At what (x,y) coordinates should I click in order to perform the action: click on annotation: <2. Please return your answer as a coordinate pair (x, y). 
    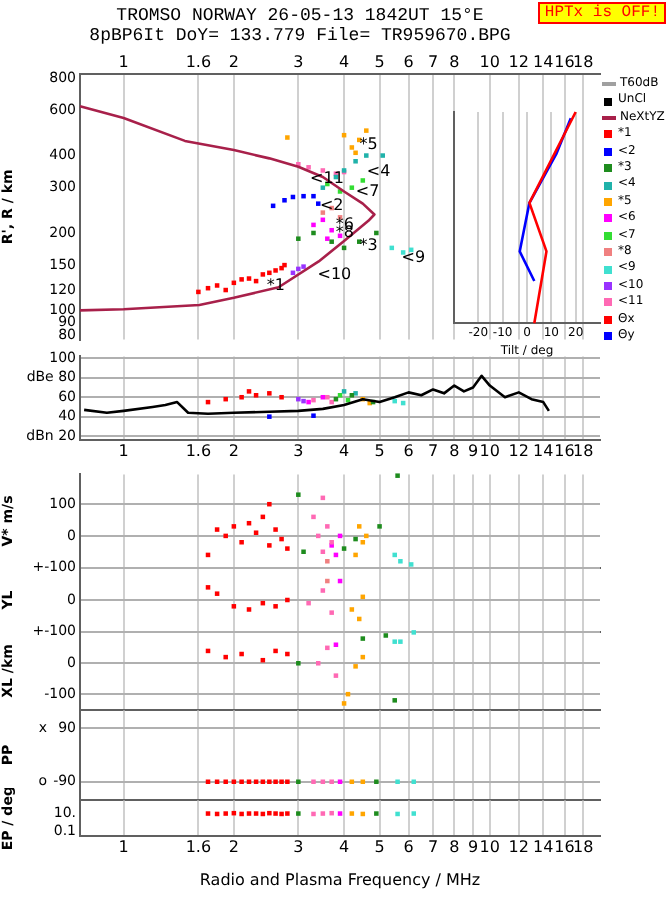
    Looking at the image, I should click on (331, 204).